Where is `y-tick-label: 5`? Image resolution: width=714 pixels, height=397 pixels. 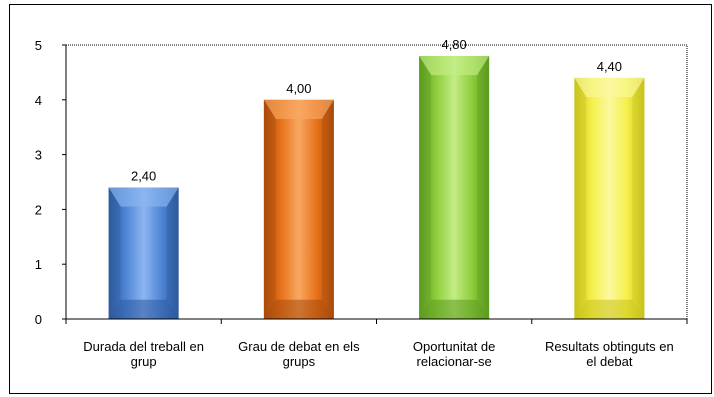
y-tick-label: 5 is located at coordinates (38, 45).